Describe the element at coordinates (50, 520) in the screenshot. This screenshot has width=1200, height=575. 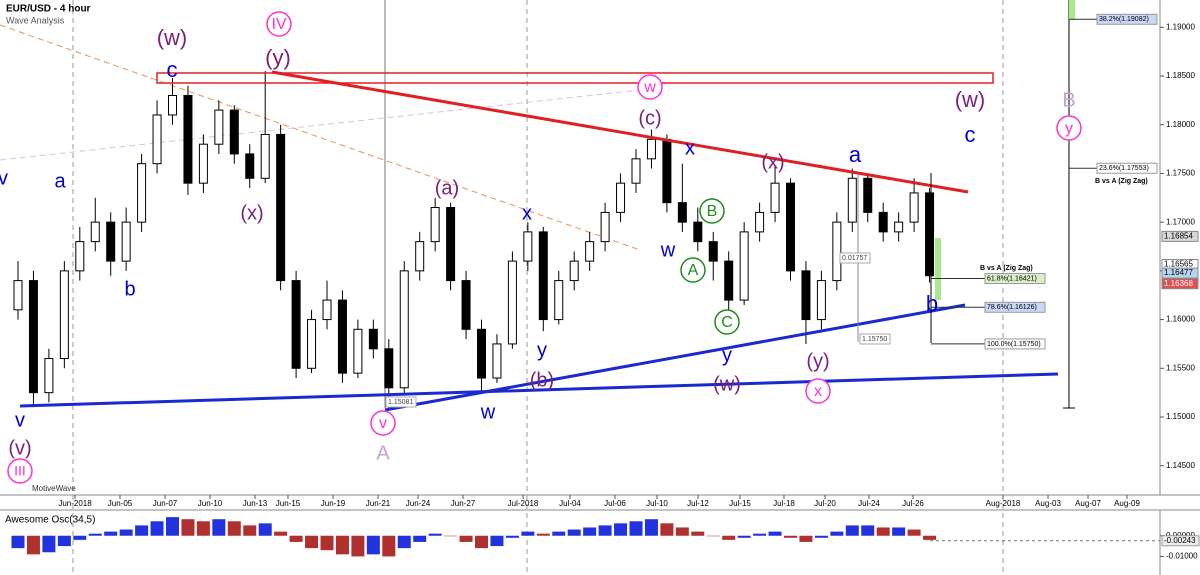
I see `osc-title: Awesome Osc(34,5)` at that location.